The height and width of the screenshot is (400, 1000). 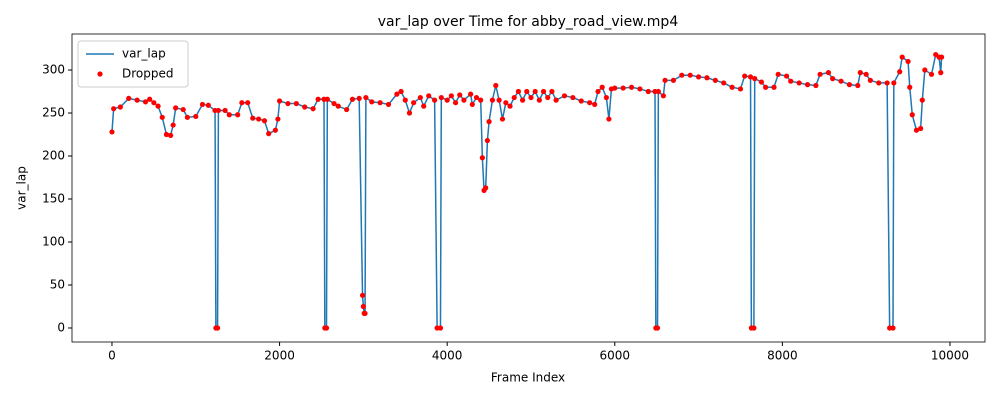 What do you see at coordinates (53, 199) in the screenshot?
I see `y-tick-label: 150` at bounding box center [53, 199].